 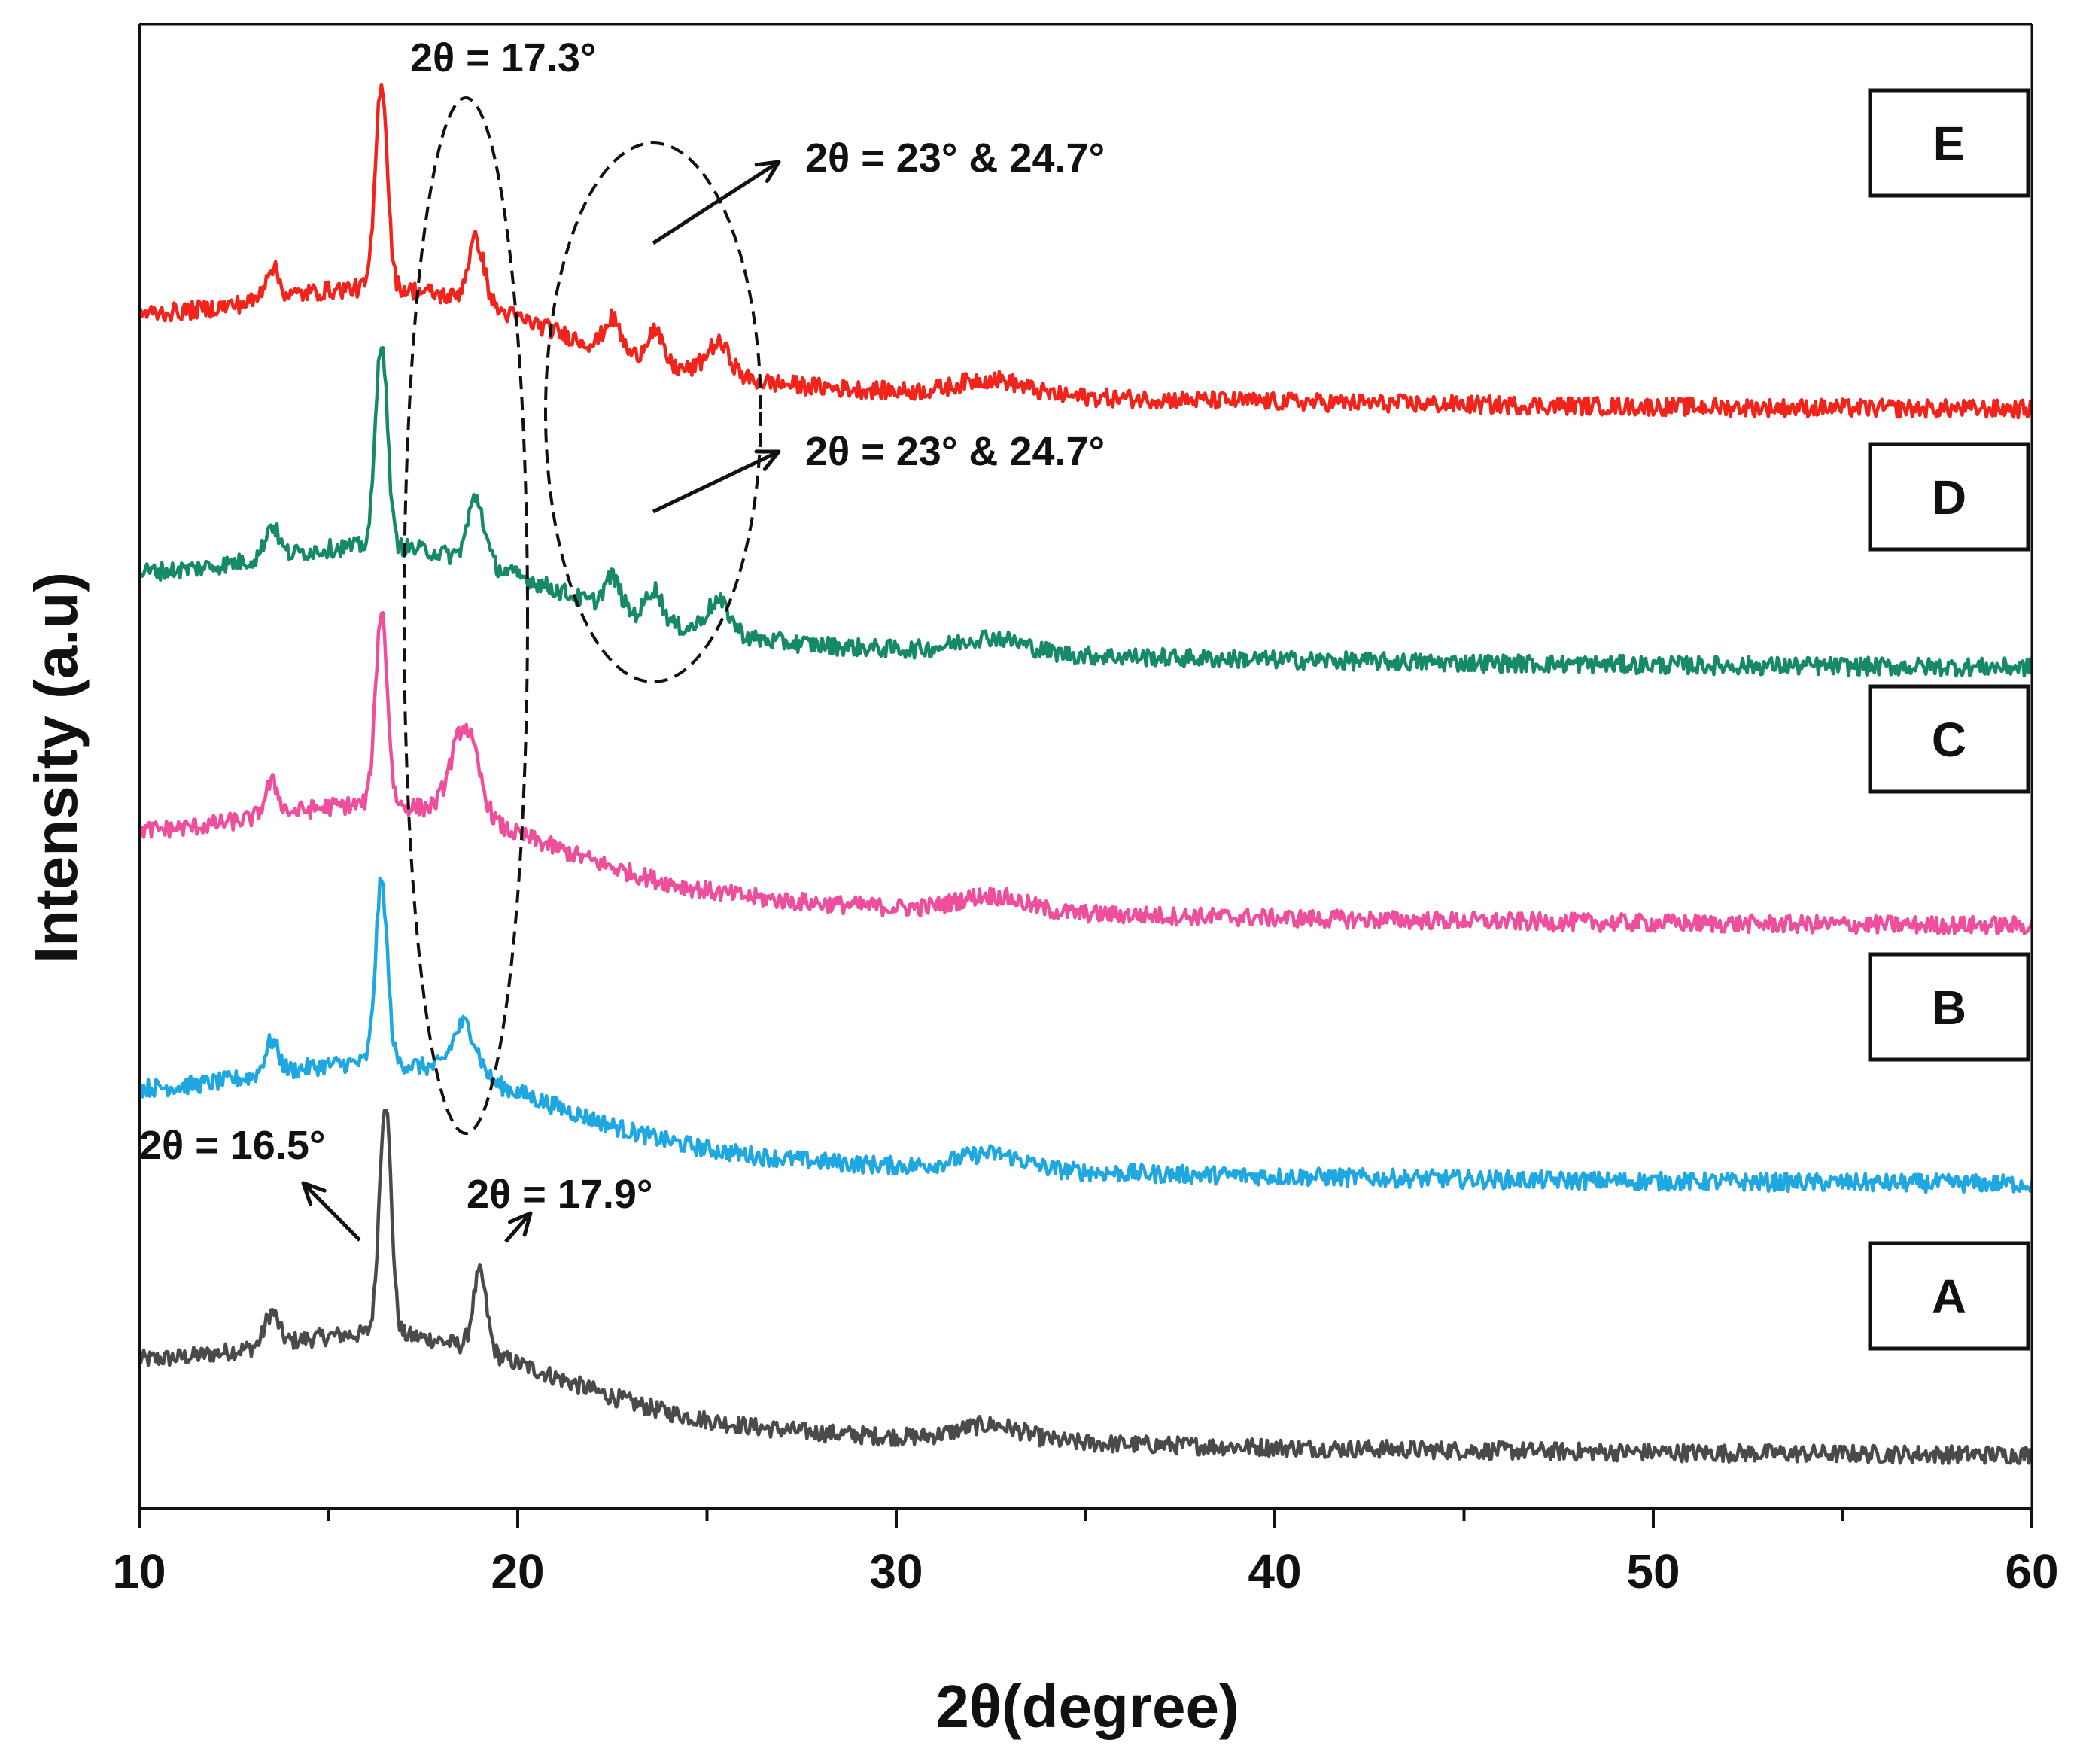 I want to click on x-tick-label-10: 10, so click(x=139, y=1571).